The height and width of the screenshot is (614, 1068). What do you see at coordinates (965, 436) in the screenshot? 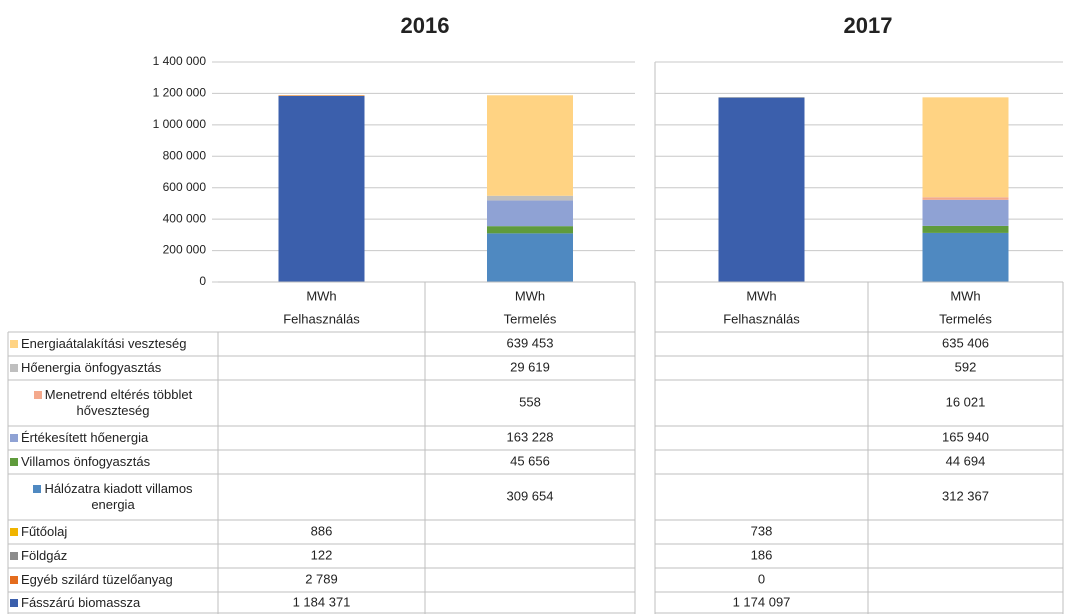
I see `data-label: 165 940` at bounding box center [965, 436].